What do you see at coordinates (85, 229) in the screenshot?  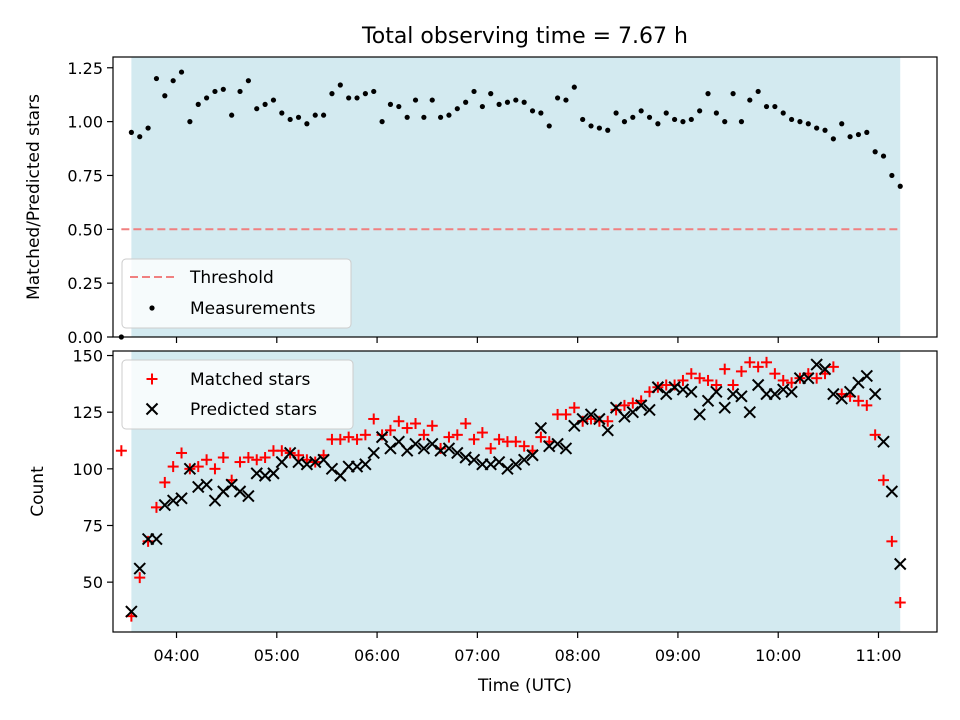 I see `y-tick-label: 0.50` at bounding box center [85, 229].